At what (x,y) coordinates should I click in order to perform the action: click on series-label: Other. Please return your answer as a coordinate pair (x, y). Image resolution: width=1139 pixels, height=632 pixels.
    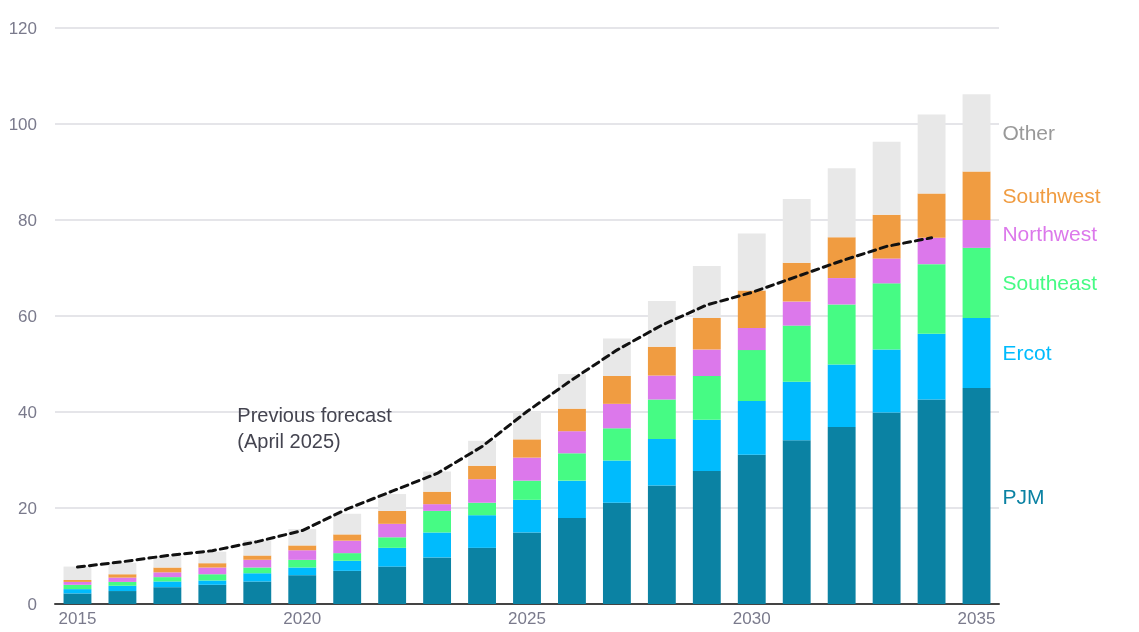
    Looking at the image, I should click on (1028, 133).